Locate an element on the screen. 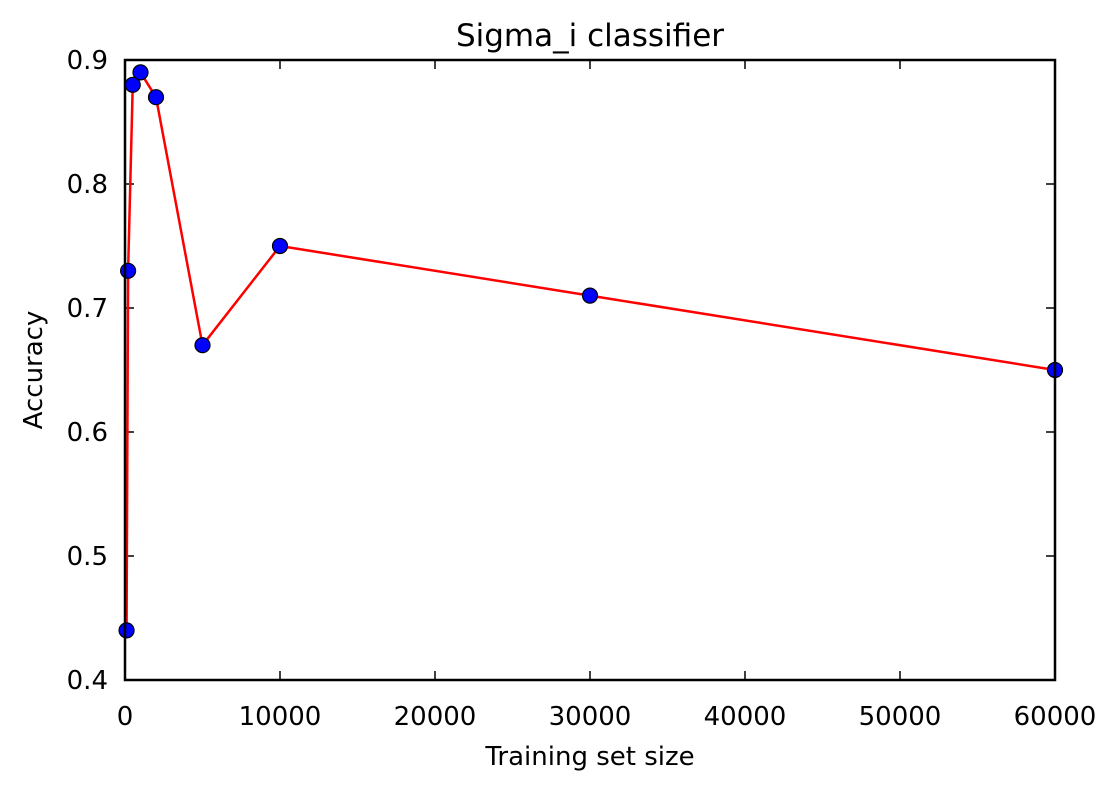  y-tick-label: 0.4 is located at coordinates (87, 681).